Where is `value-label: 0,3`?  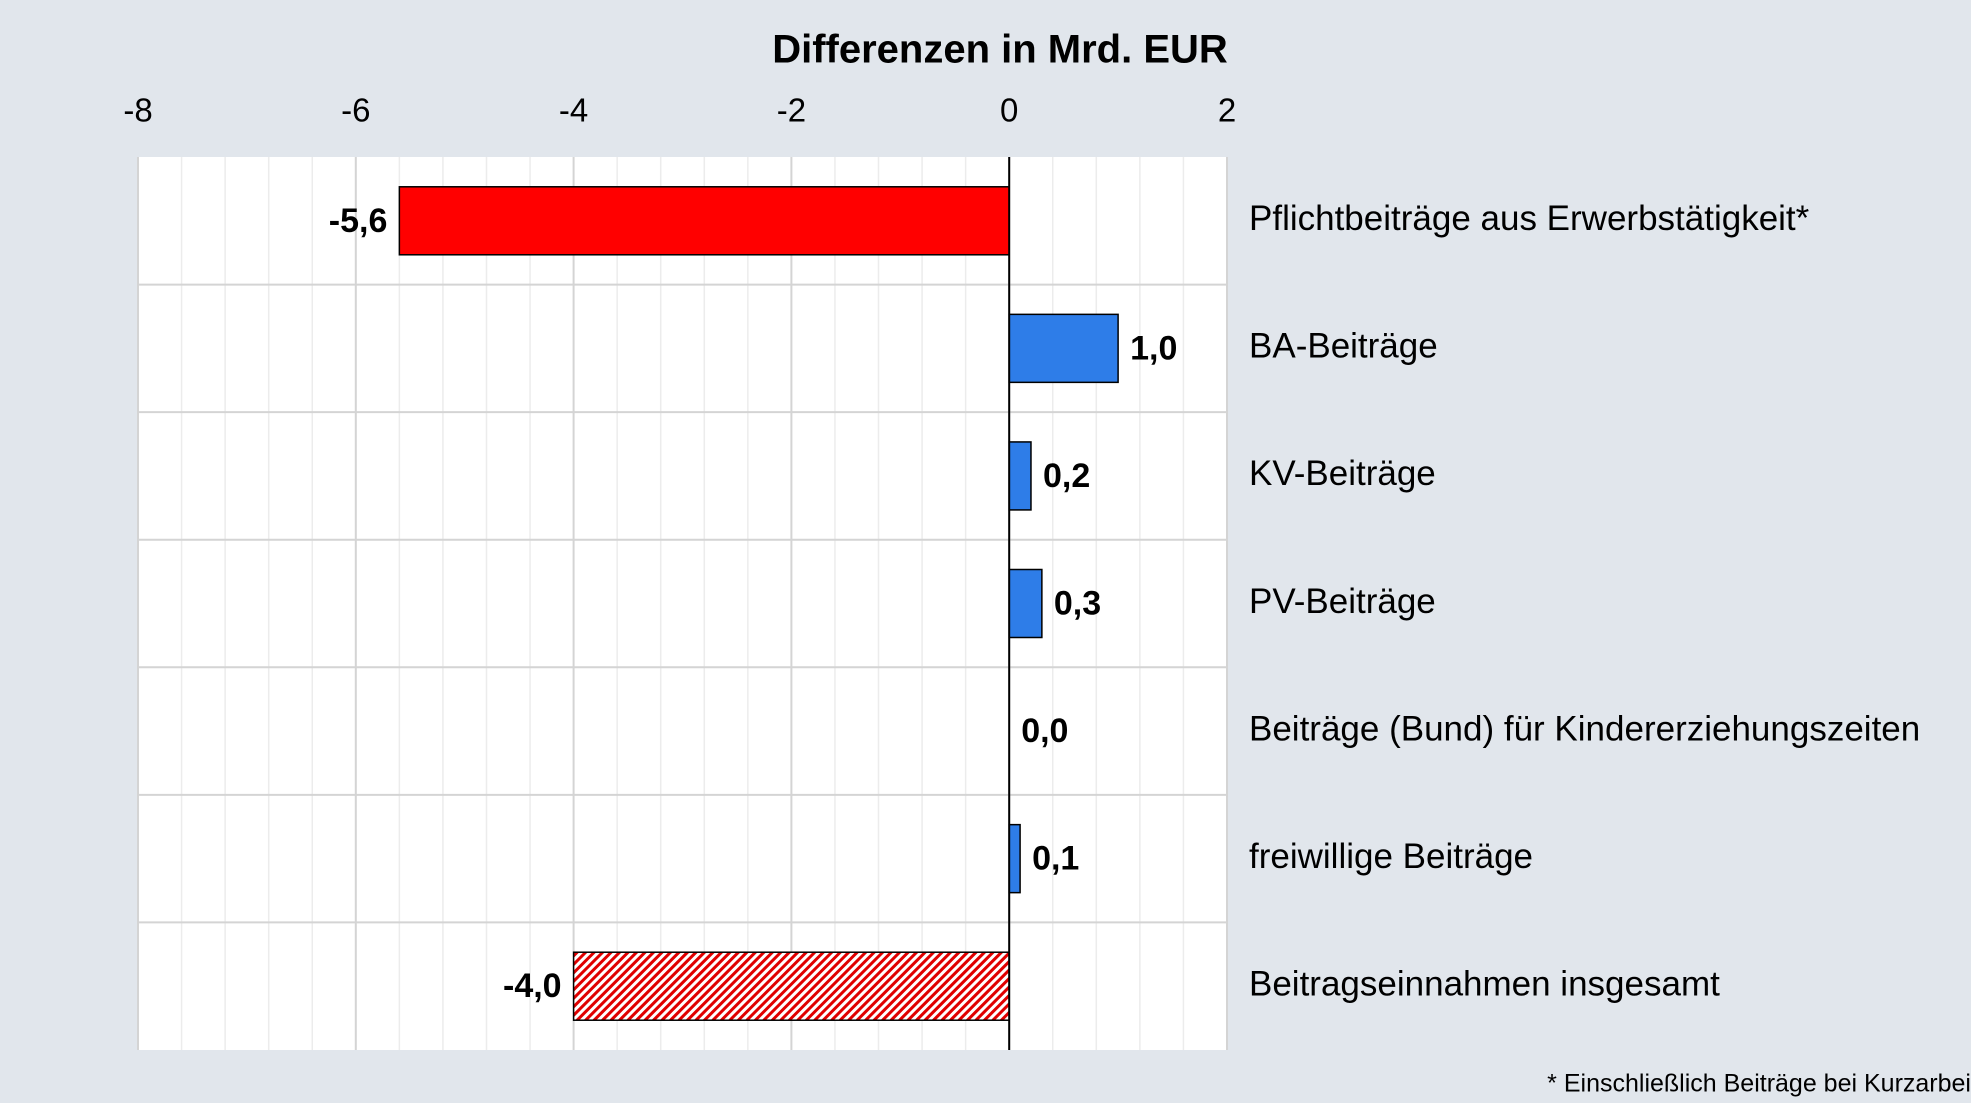 value-label: 0,3 is located at coordinates (1077, 603).